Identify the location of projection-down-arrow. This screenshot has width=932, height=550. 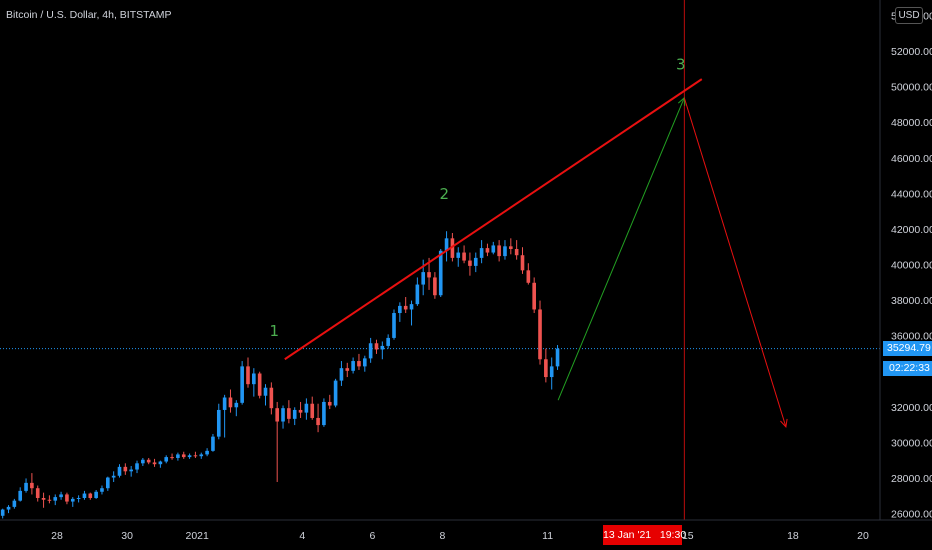
(735, 262).